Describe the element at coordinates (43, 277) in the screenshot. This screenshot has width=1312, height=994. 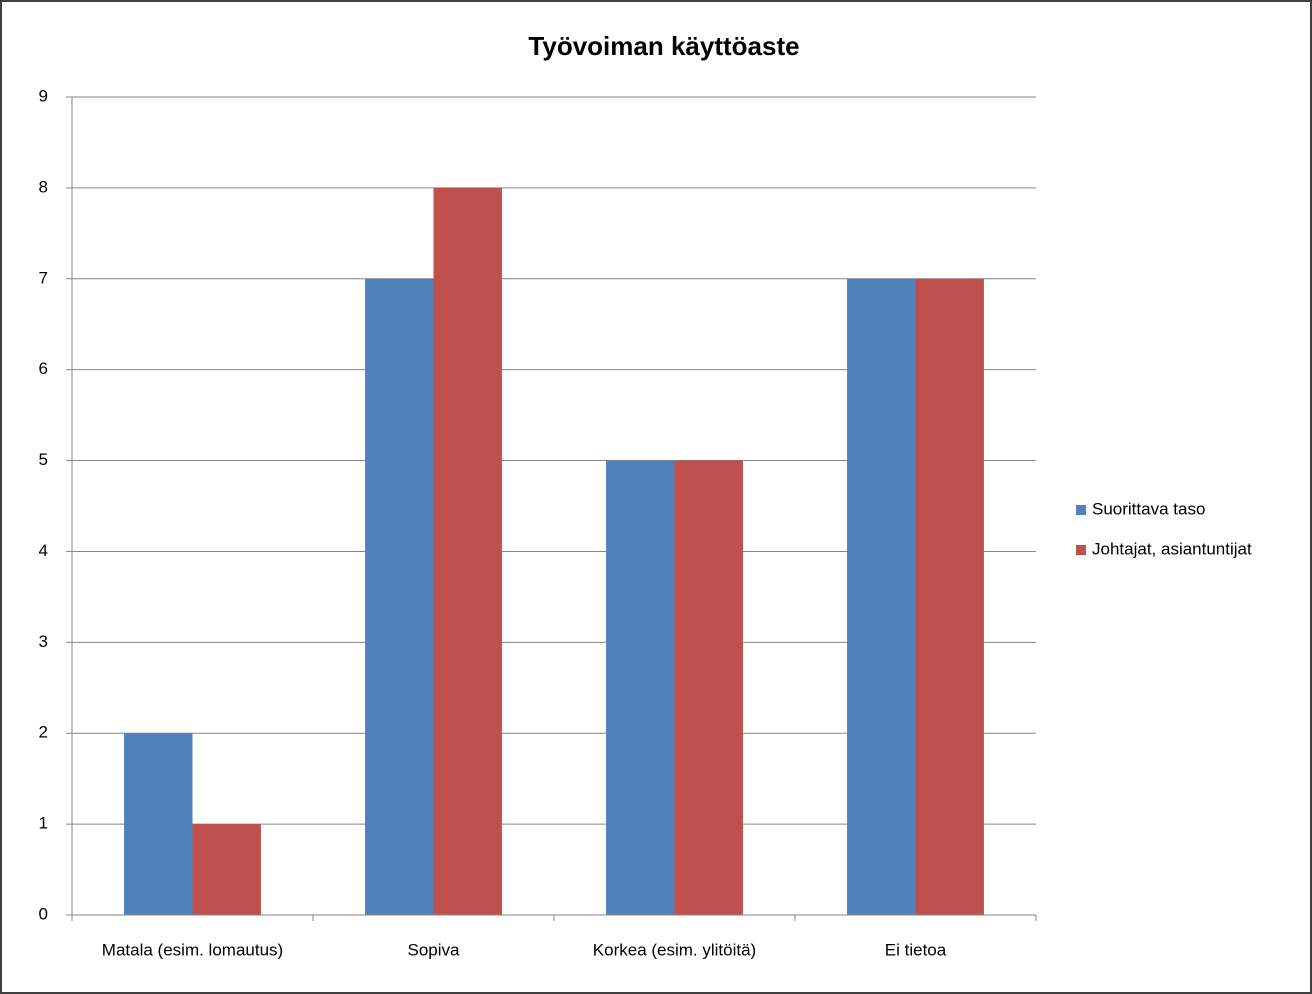
I see `y-tick-label: 7` at that location.